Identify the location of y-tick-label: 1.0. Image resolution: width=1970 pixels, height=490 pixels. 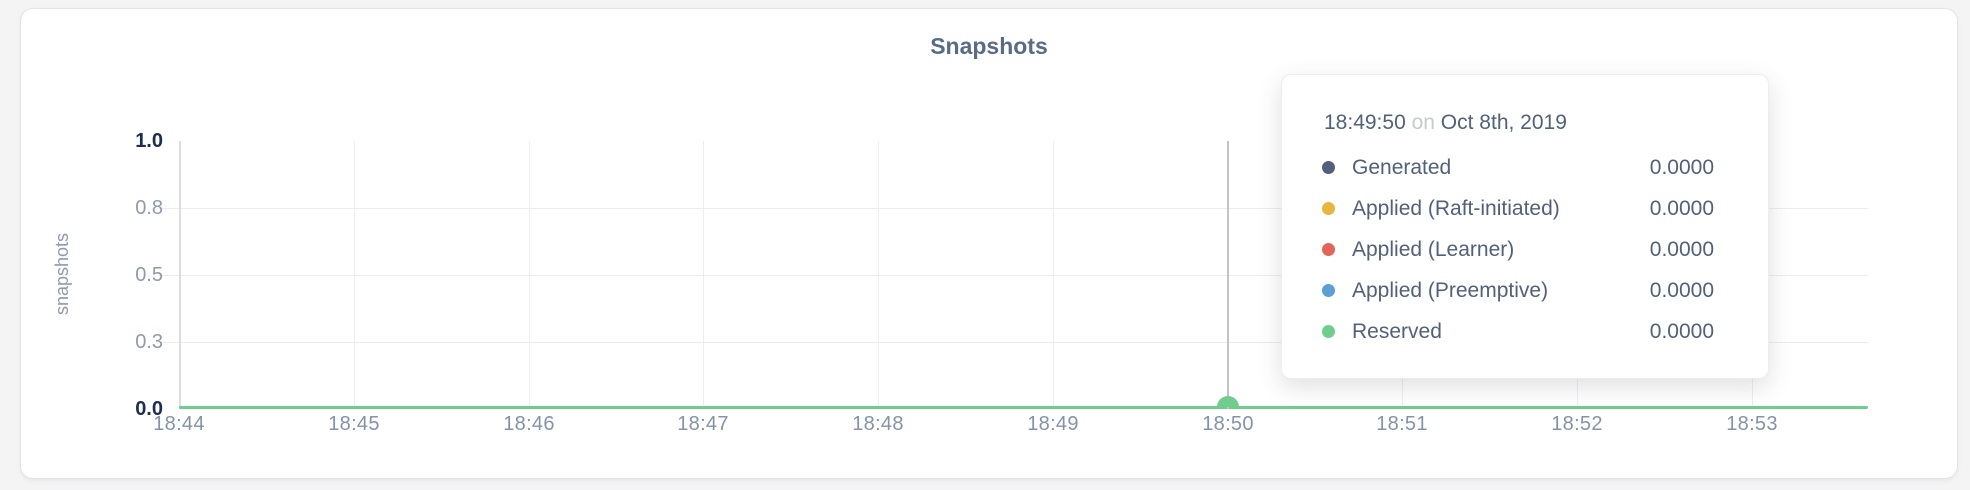
(149, 141).